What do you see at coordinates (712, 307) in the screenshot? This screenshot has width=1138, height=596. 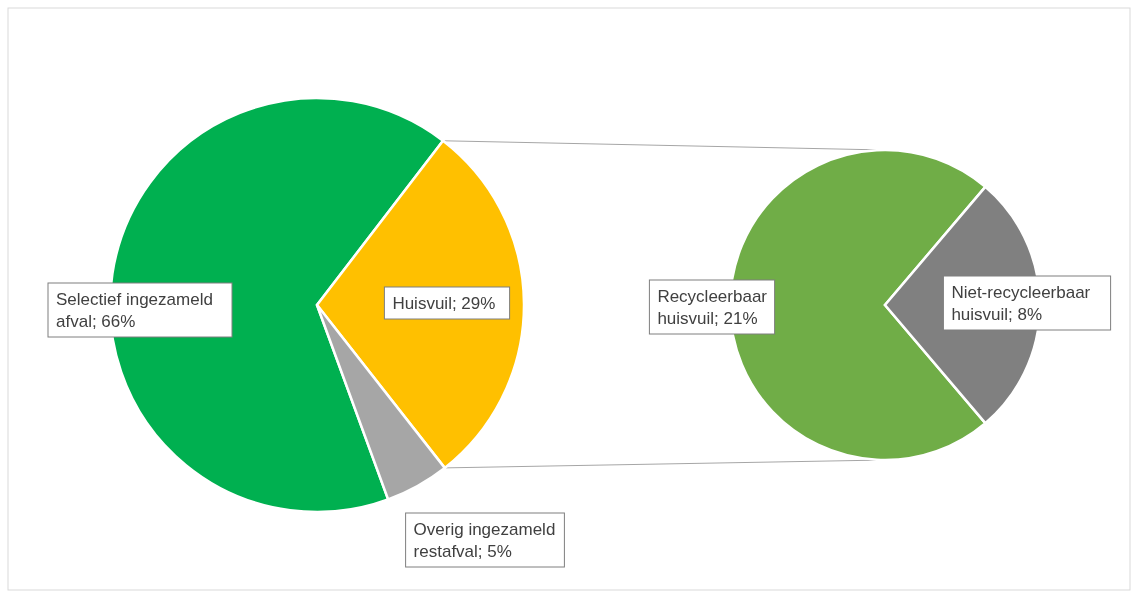 I see `slice-label: Recycleerbaar huisvuil; 21%` at bounding box center [712, 307].